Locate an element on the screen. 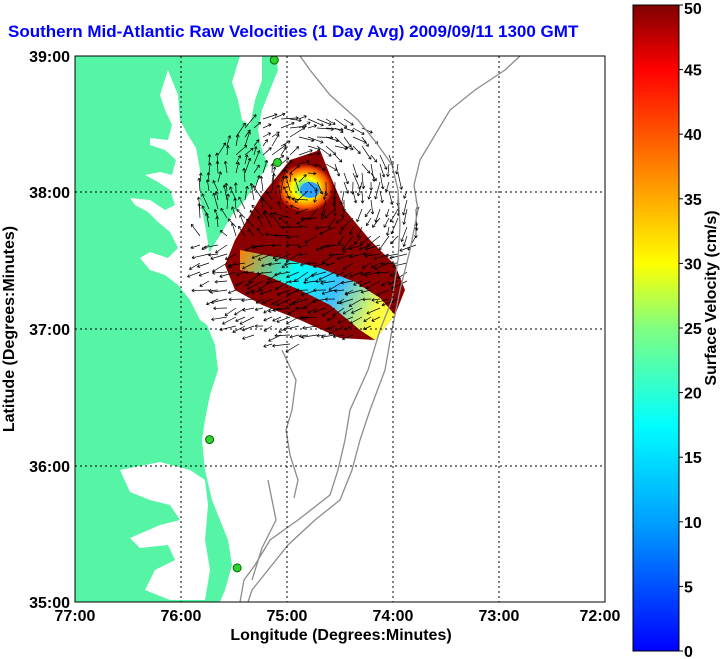  pamlico-sound is located at coordinates (165, 531).